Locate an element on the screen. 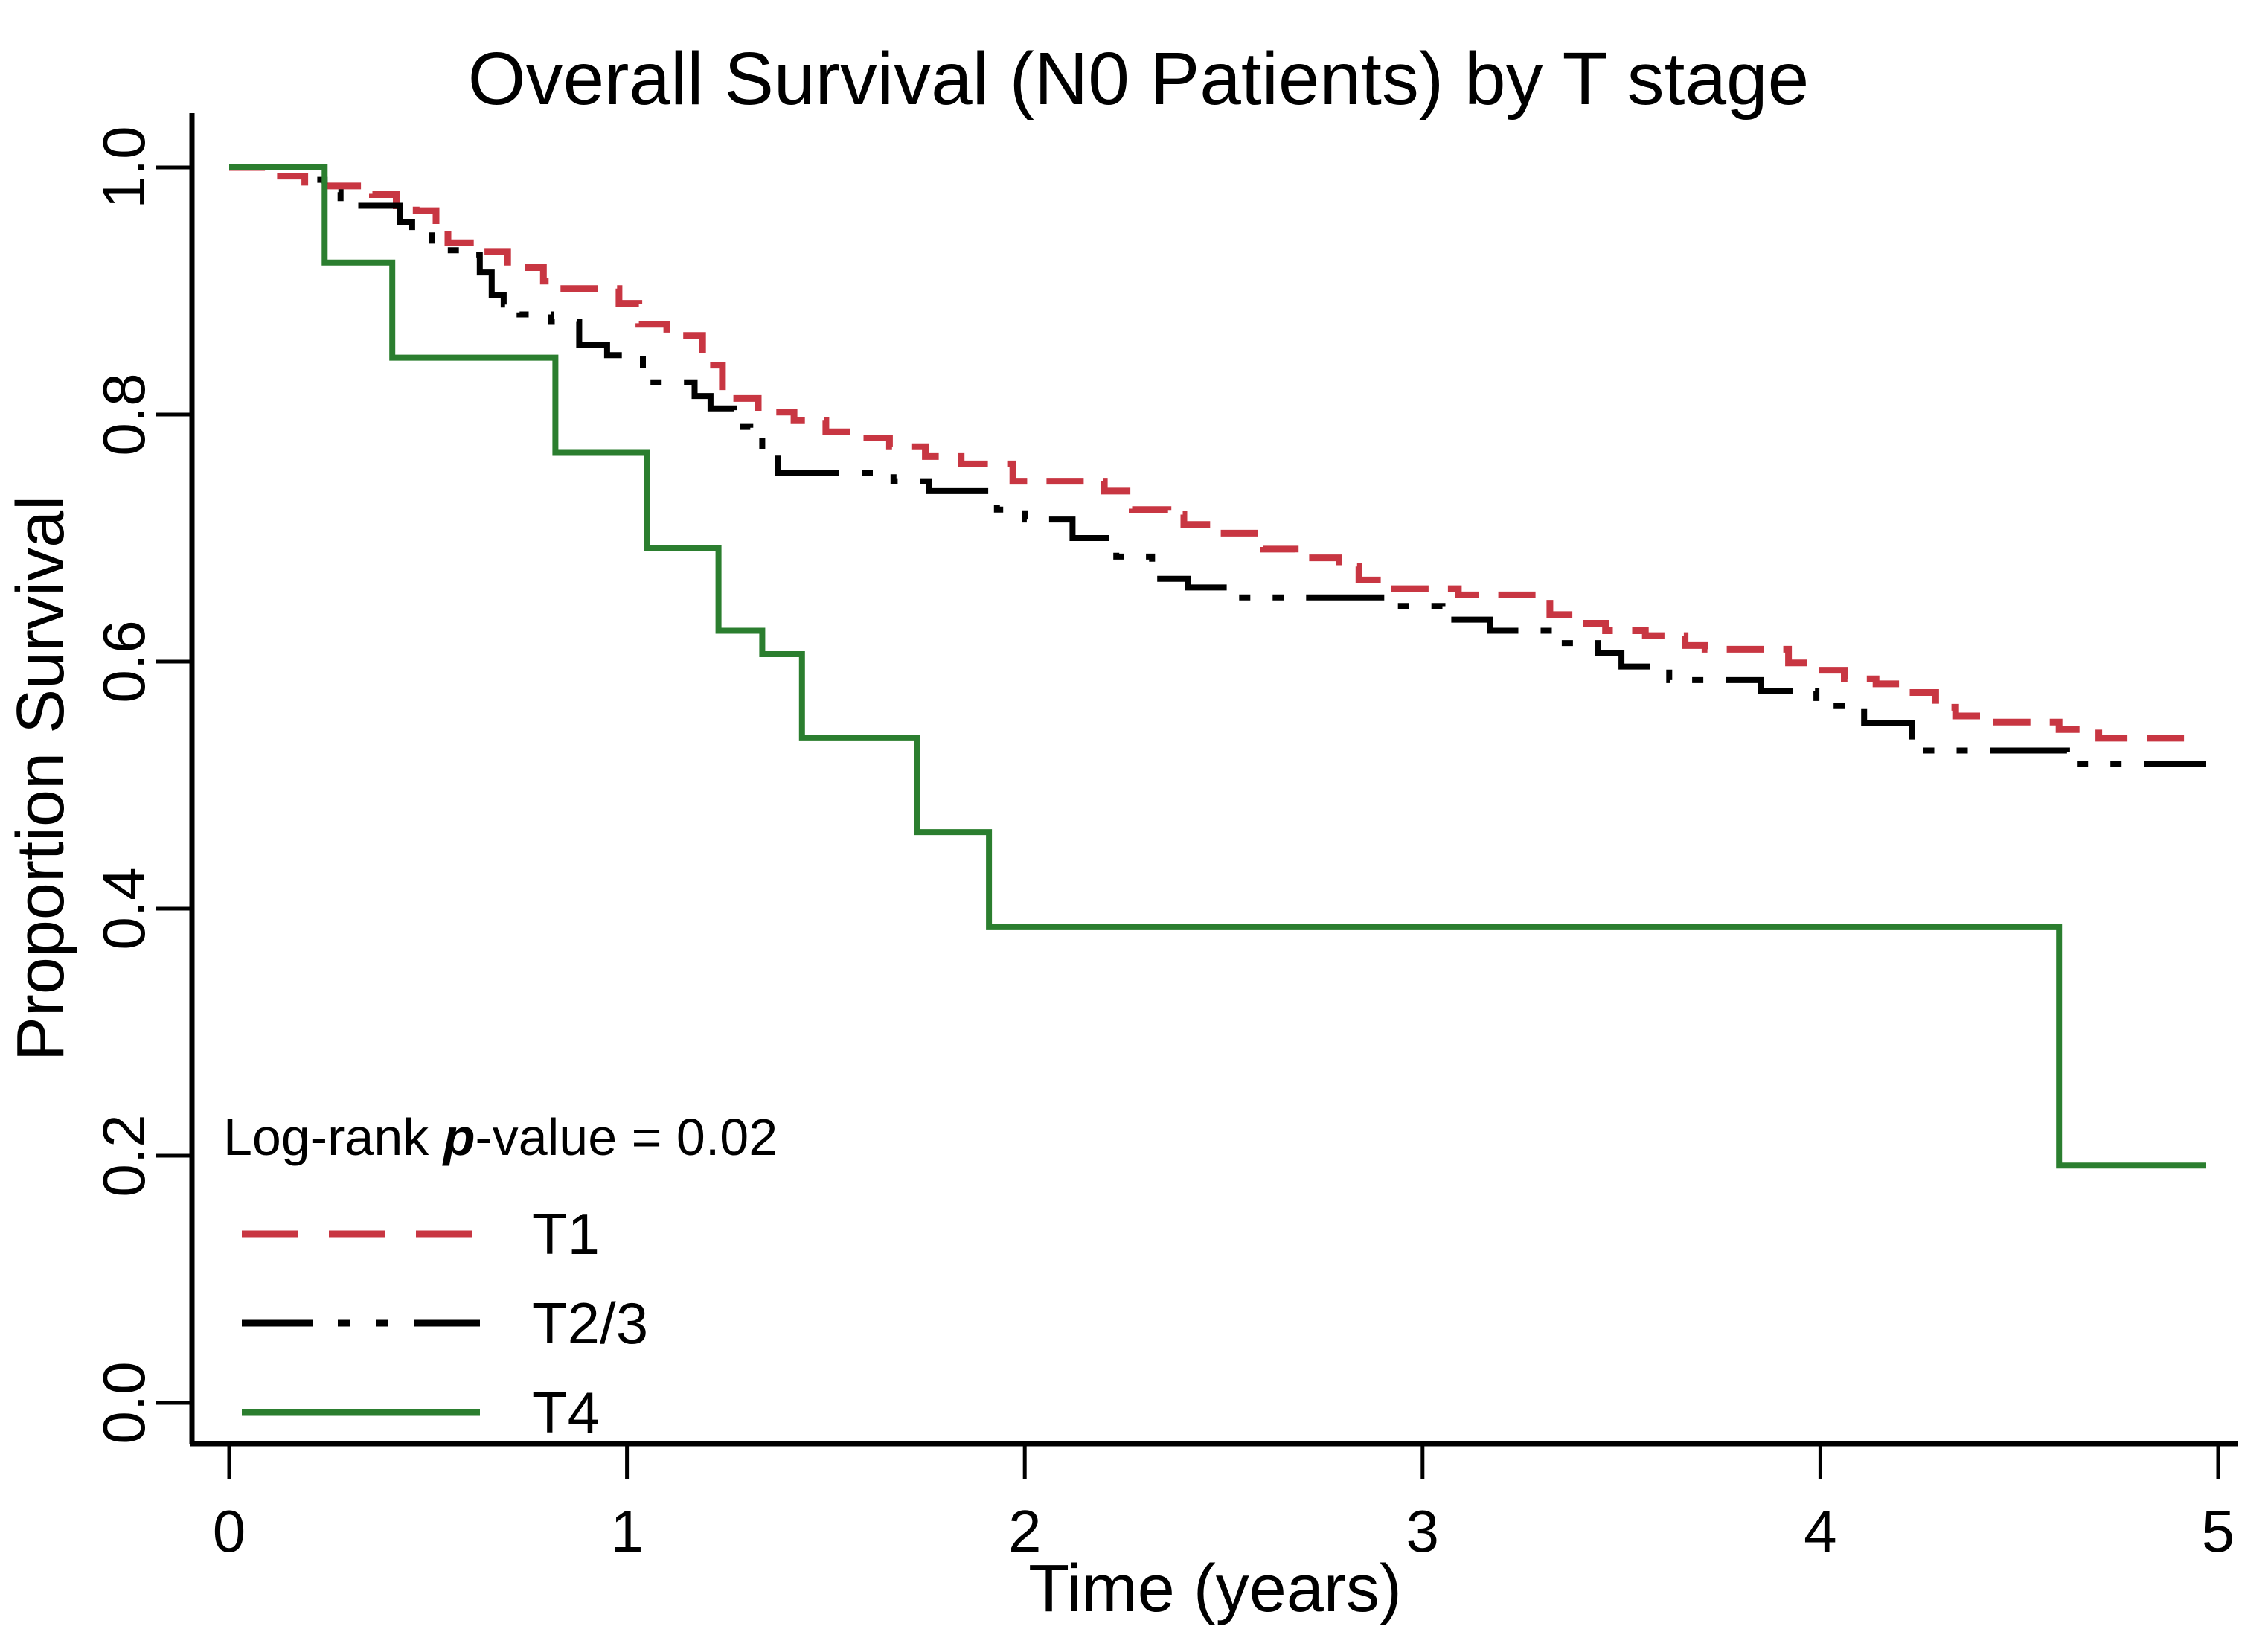  legend: T1 T2/3 T4 is located at coordinates (445, 1323).